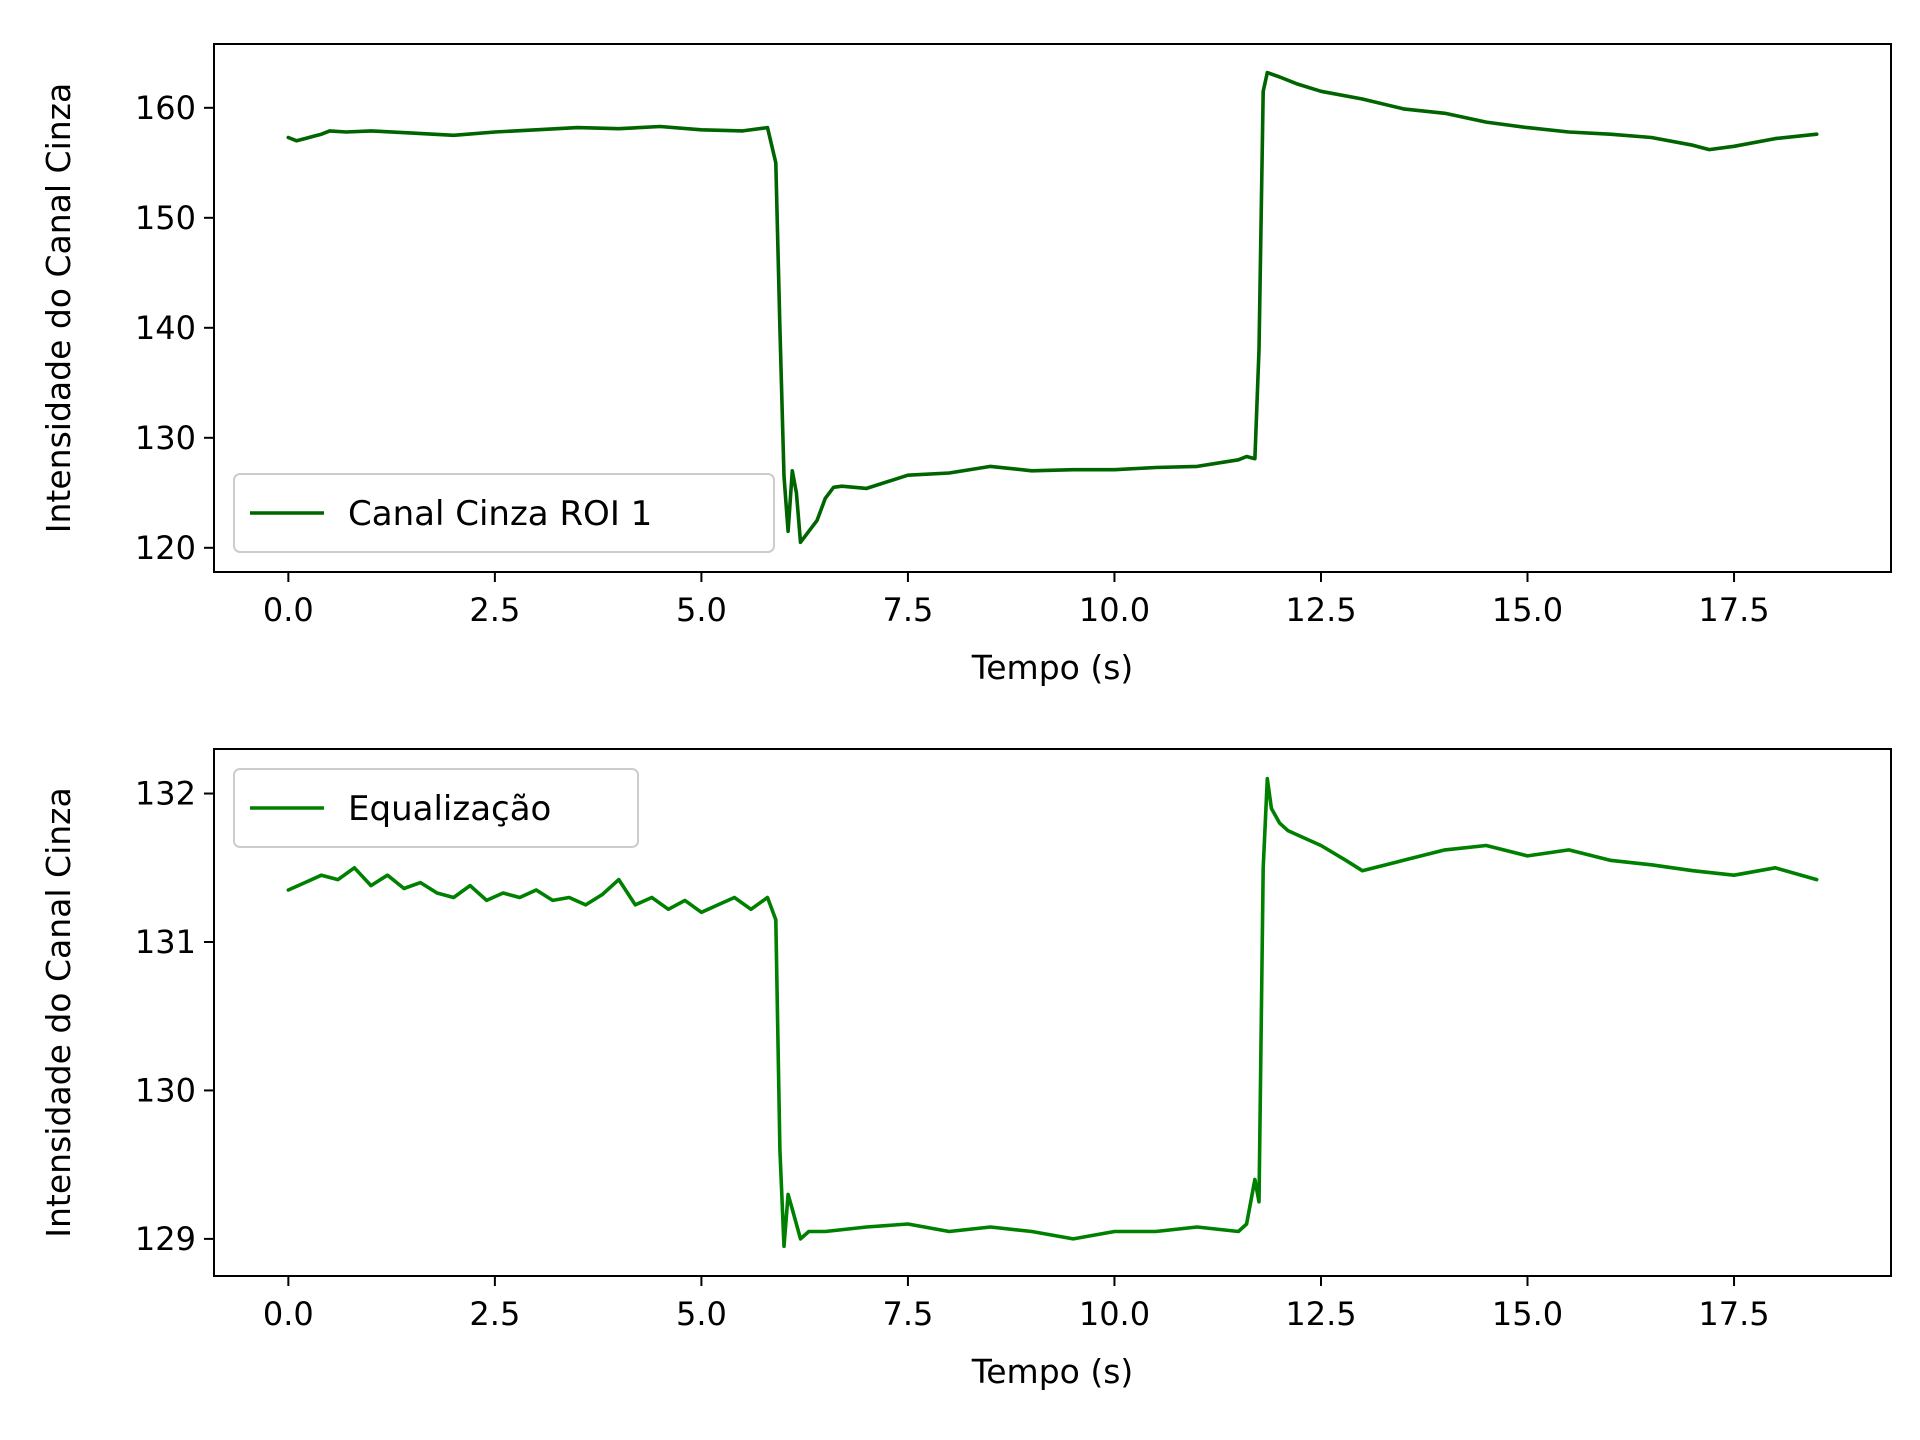 The height and width of the screenshot is (1440, 1920). I want to click on legend-label: Canal Cinza ROI 1, so click(500, 514).